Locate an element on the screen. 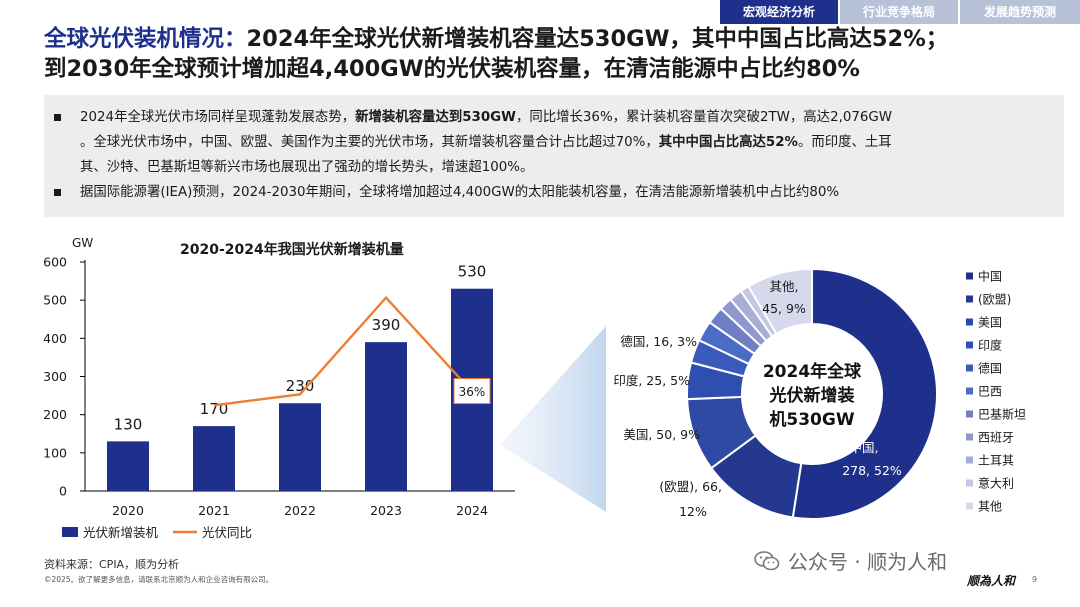 The width and height of the screenshot is (1080, 607). growth-label-box is located at coordinates (472, 391).